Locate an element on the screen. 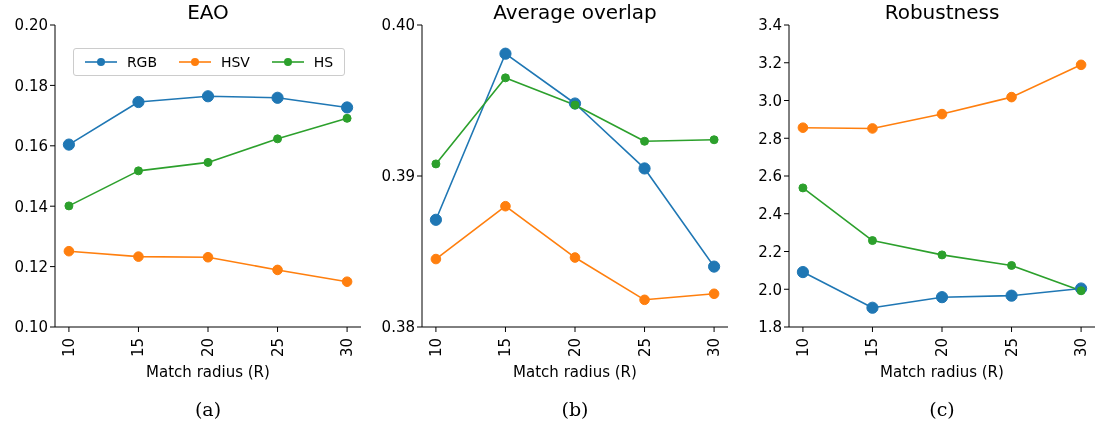 This screenshot has height=438, width=1102. y-tick-label: 3.0 is located at coordinates (770, 100).